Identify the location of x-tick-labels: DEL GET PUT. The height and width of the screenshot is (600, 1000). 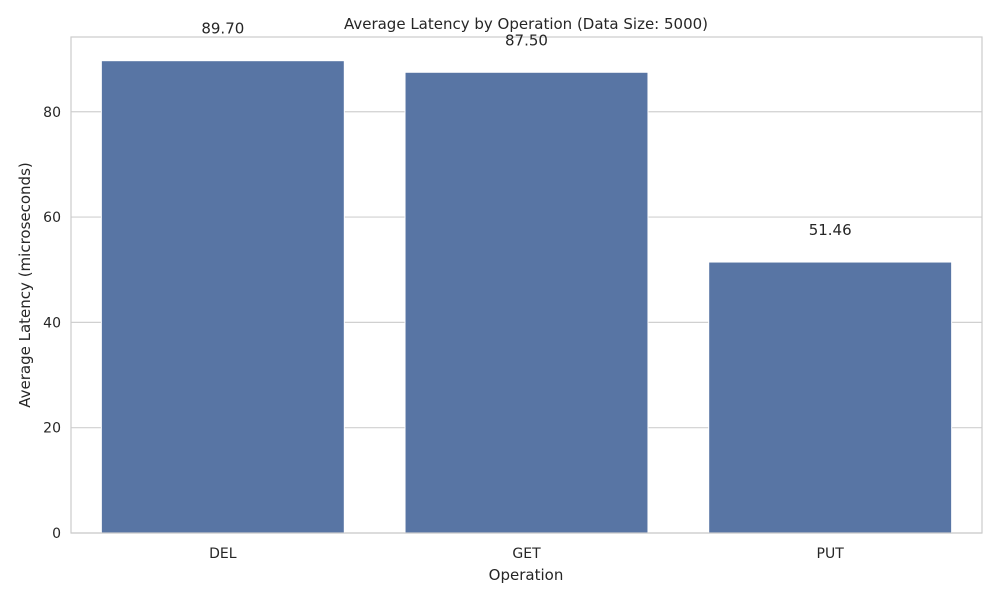
(526, 554).